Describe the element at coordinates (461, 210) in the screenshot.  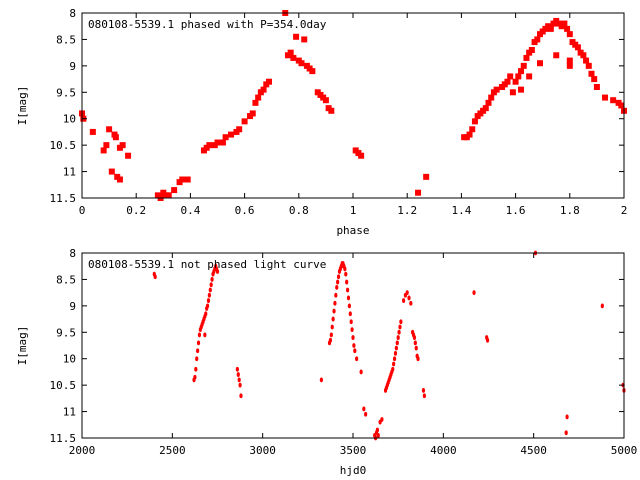
I see `x-tick-label: 1.4` at that location.